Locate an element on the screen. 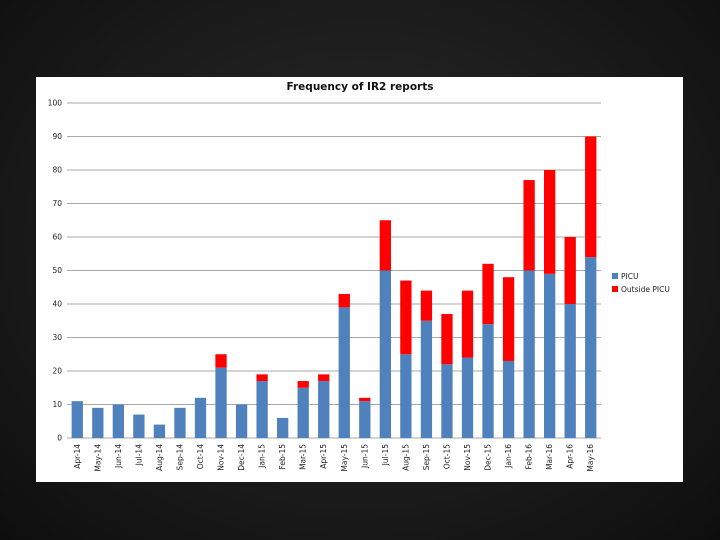 The image size is (720, 540). chart-title: Frequency of IR2 reports is located at coordinates (360, 87).